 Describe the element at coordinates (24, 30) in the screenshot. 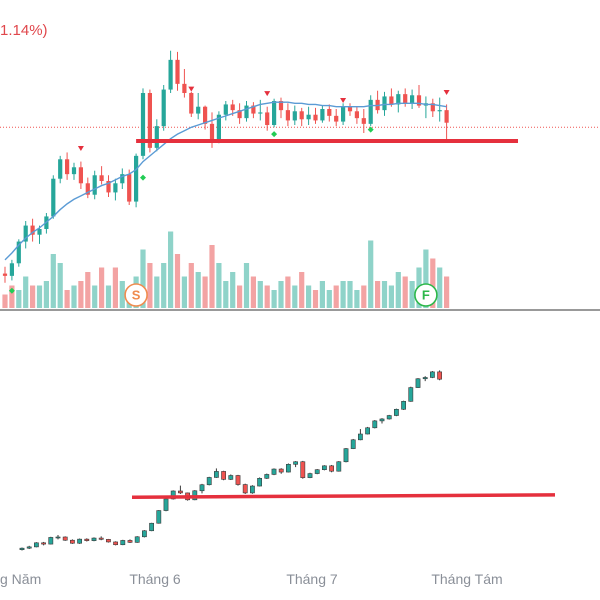

I see `price-change-header: 1.14%)` at that location.